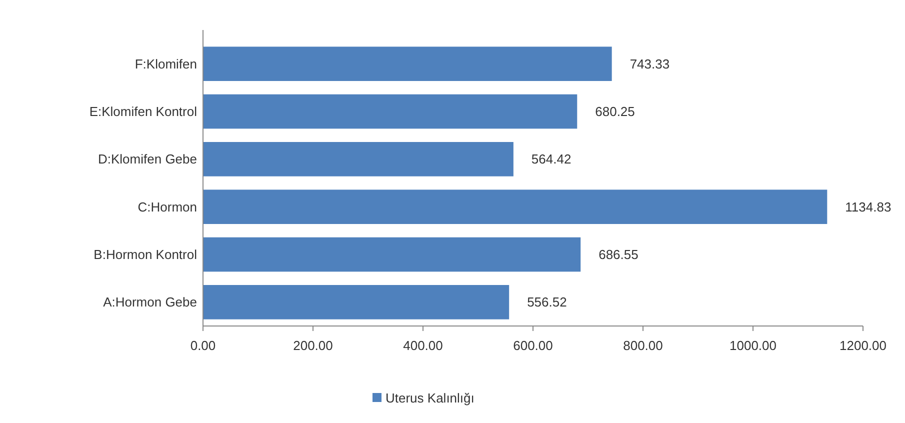 This screenshot has width=905, height=423. I want to click on x-tick-label: 1000.00, so click(753, 345).